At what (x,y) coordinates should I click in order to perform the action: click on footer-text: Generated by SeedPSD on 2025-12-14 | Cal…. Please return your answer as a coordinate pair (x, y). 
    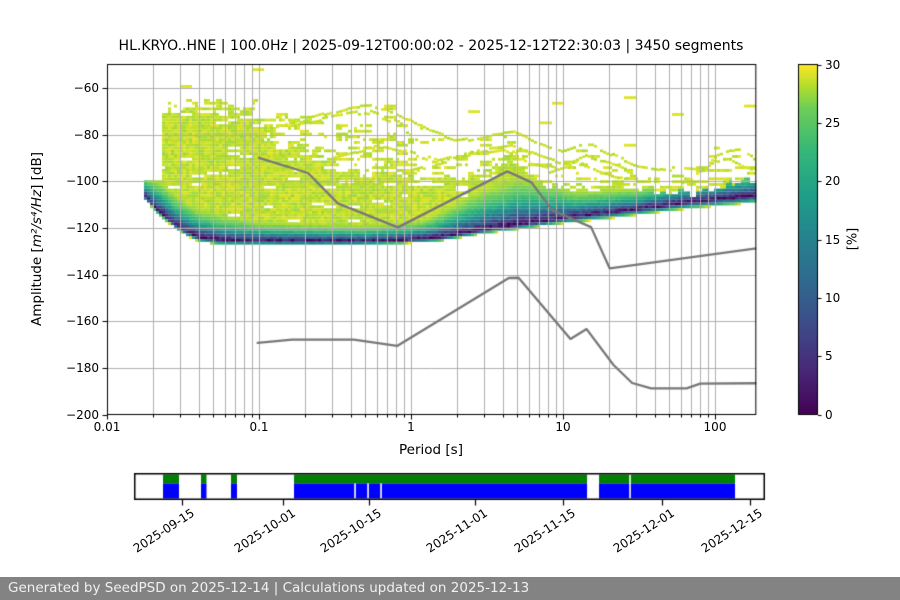
    Looking at the image, I should click on (269, 588).